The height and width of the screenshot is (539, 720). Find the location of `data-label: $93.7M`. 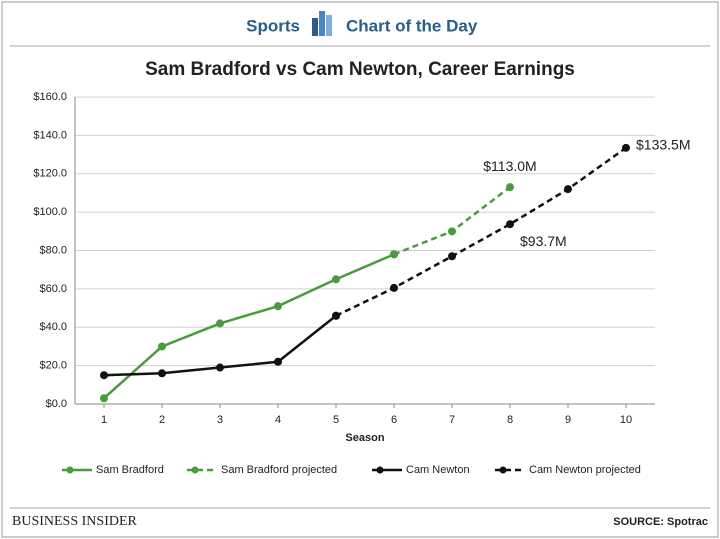

data-label: $93.7M is located at coordinates (543, 241).